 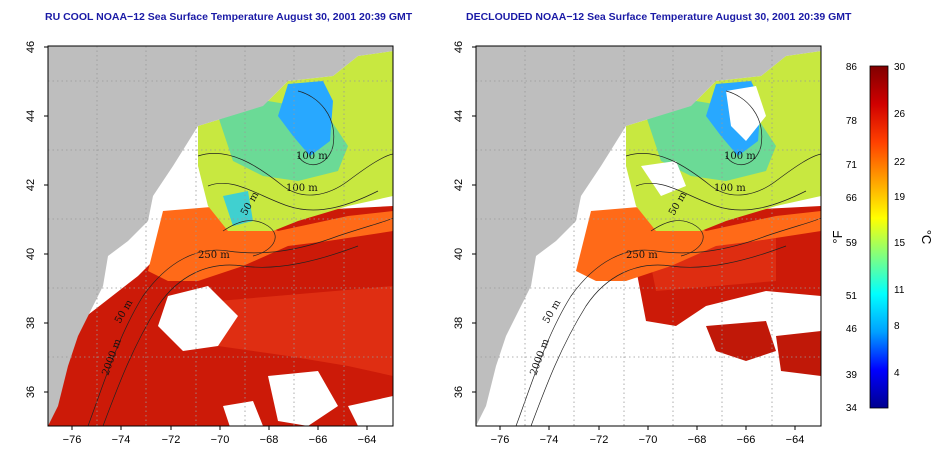 I want to click on colorbar-f-tick: 59, so click(x=852, y=243).